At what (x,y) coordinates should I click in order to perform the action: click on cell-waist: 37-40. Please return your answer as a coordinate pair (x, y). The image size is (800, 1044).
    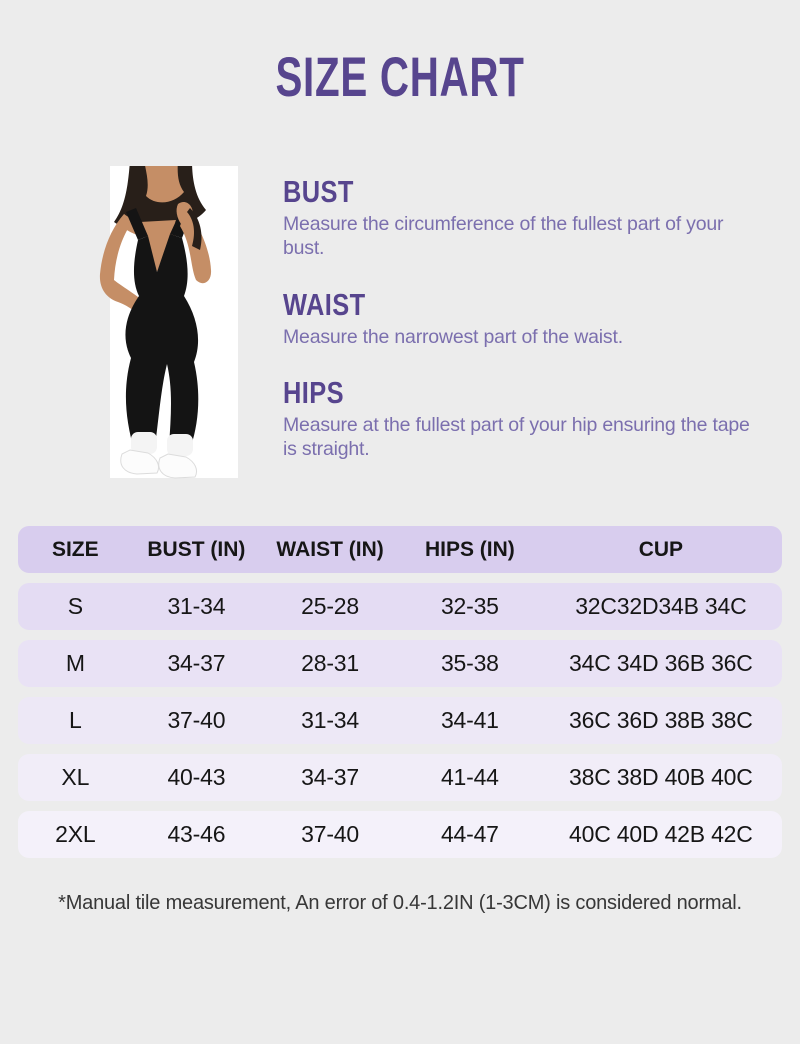
    Looking at the image, I should click on (330, 834).